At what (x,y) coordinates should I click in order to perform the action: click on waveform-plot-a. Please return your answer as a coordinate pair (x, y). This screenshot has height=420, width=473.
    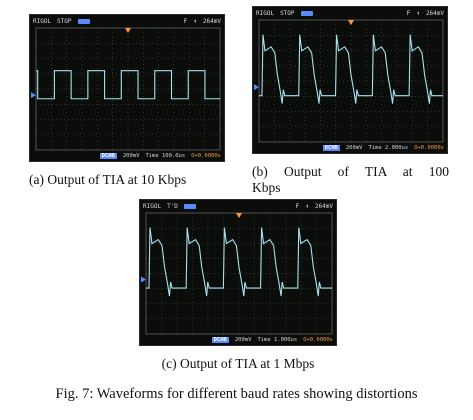
    Looking at the image, I should click on (126, 89).